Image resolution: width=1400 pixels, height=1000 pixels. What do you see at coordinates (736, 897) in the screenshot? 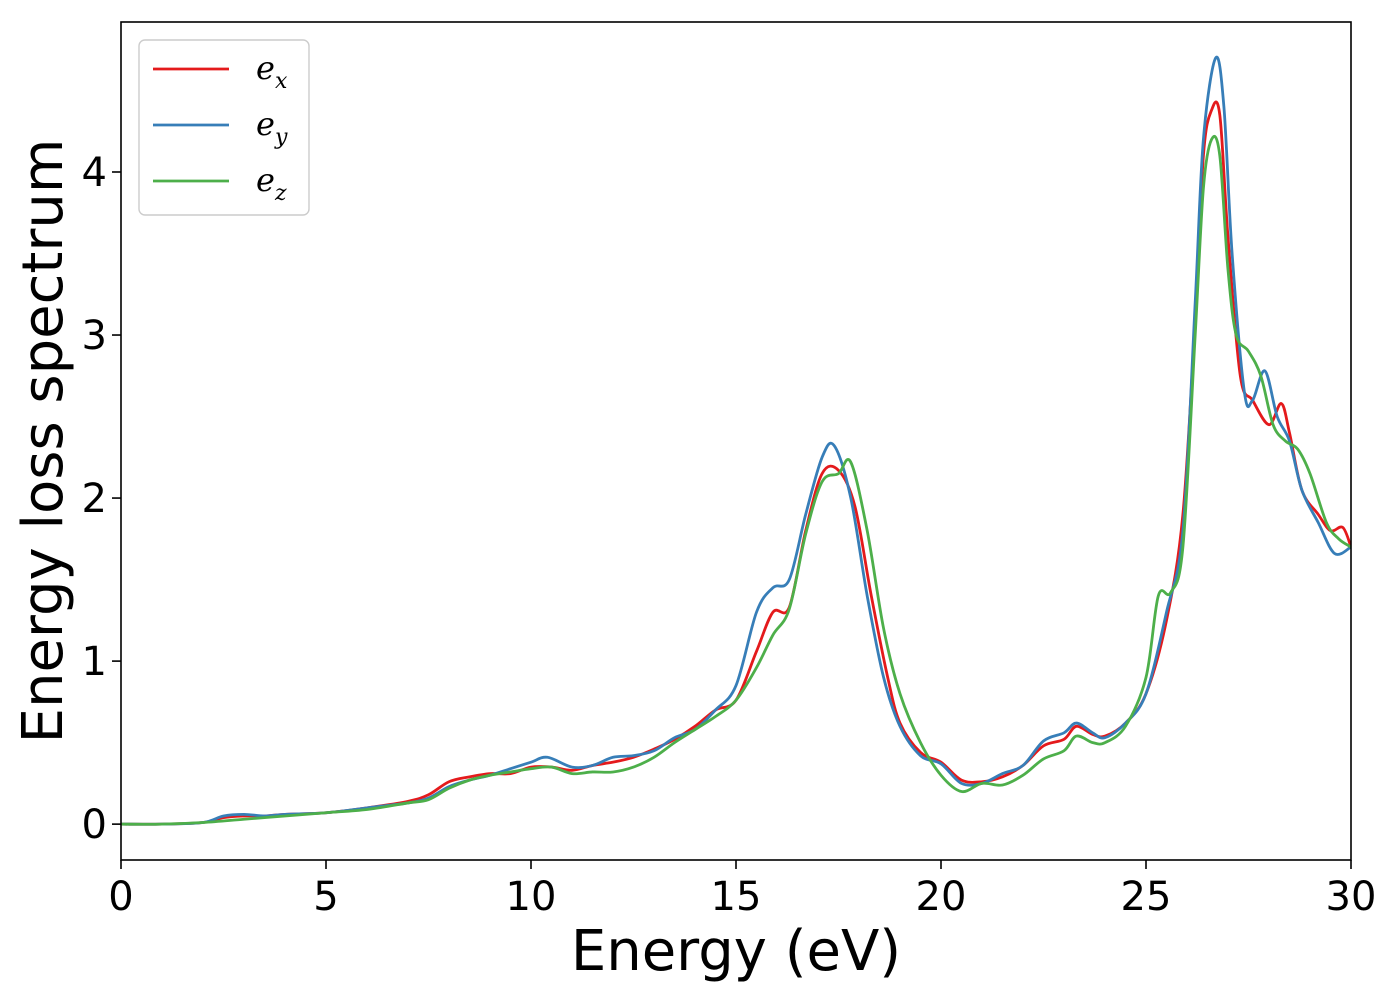
I see `x-tick-label: 15` at bounding box center [736, 897].